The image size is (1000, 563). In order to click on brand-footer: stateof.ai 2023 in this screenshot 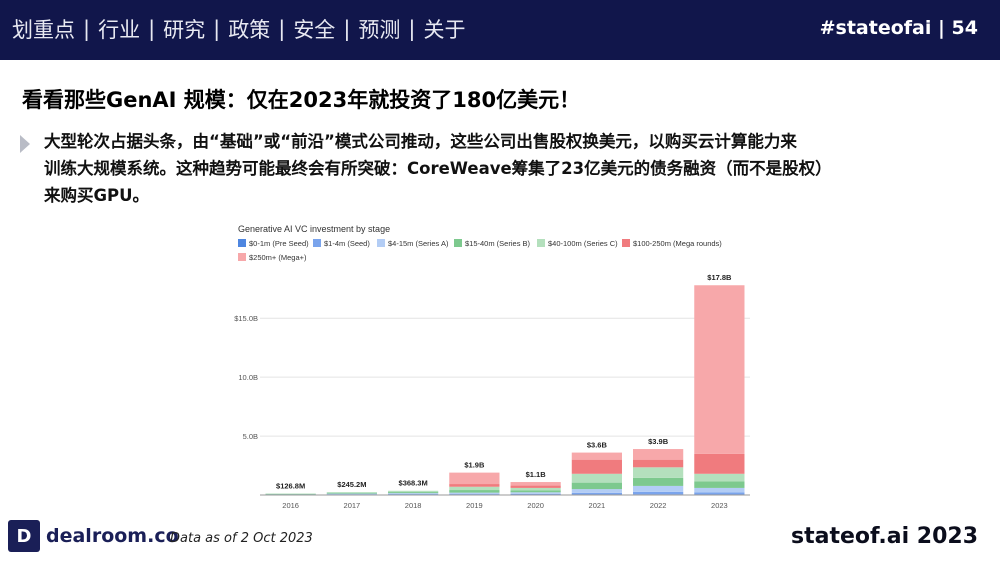, I will do `click(884, 536)`.